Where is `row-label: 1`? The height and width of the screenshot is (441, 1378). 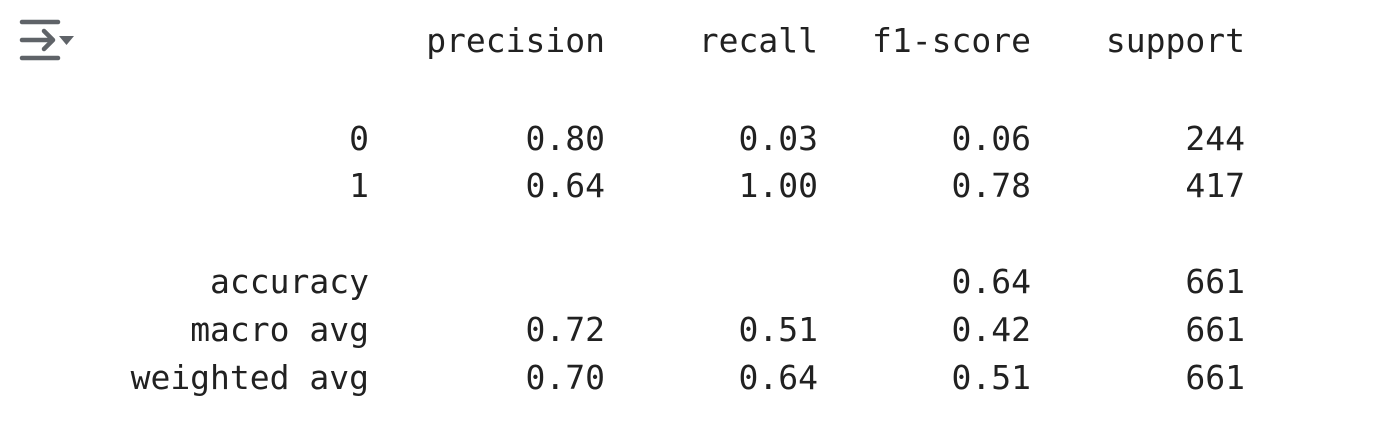 row-label: 1 is located at coordinates (359, 185).